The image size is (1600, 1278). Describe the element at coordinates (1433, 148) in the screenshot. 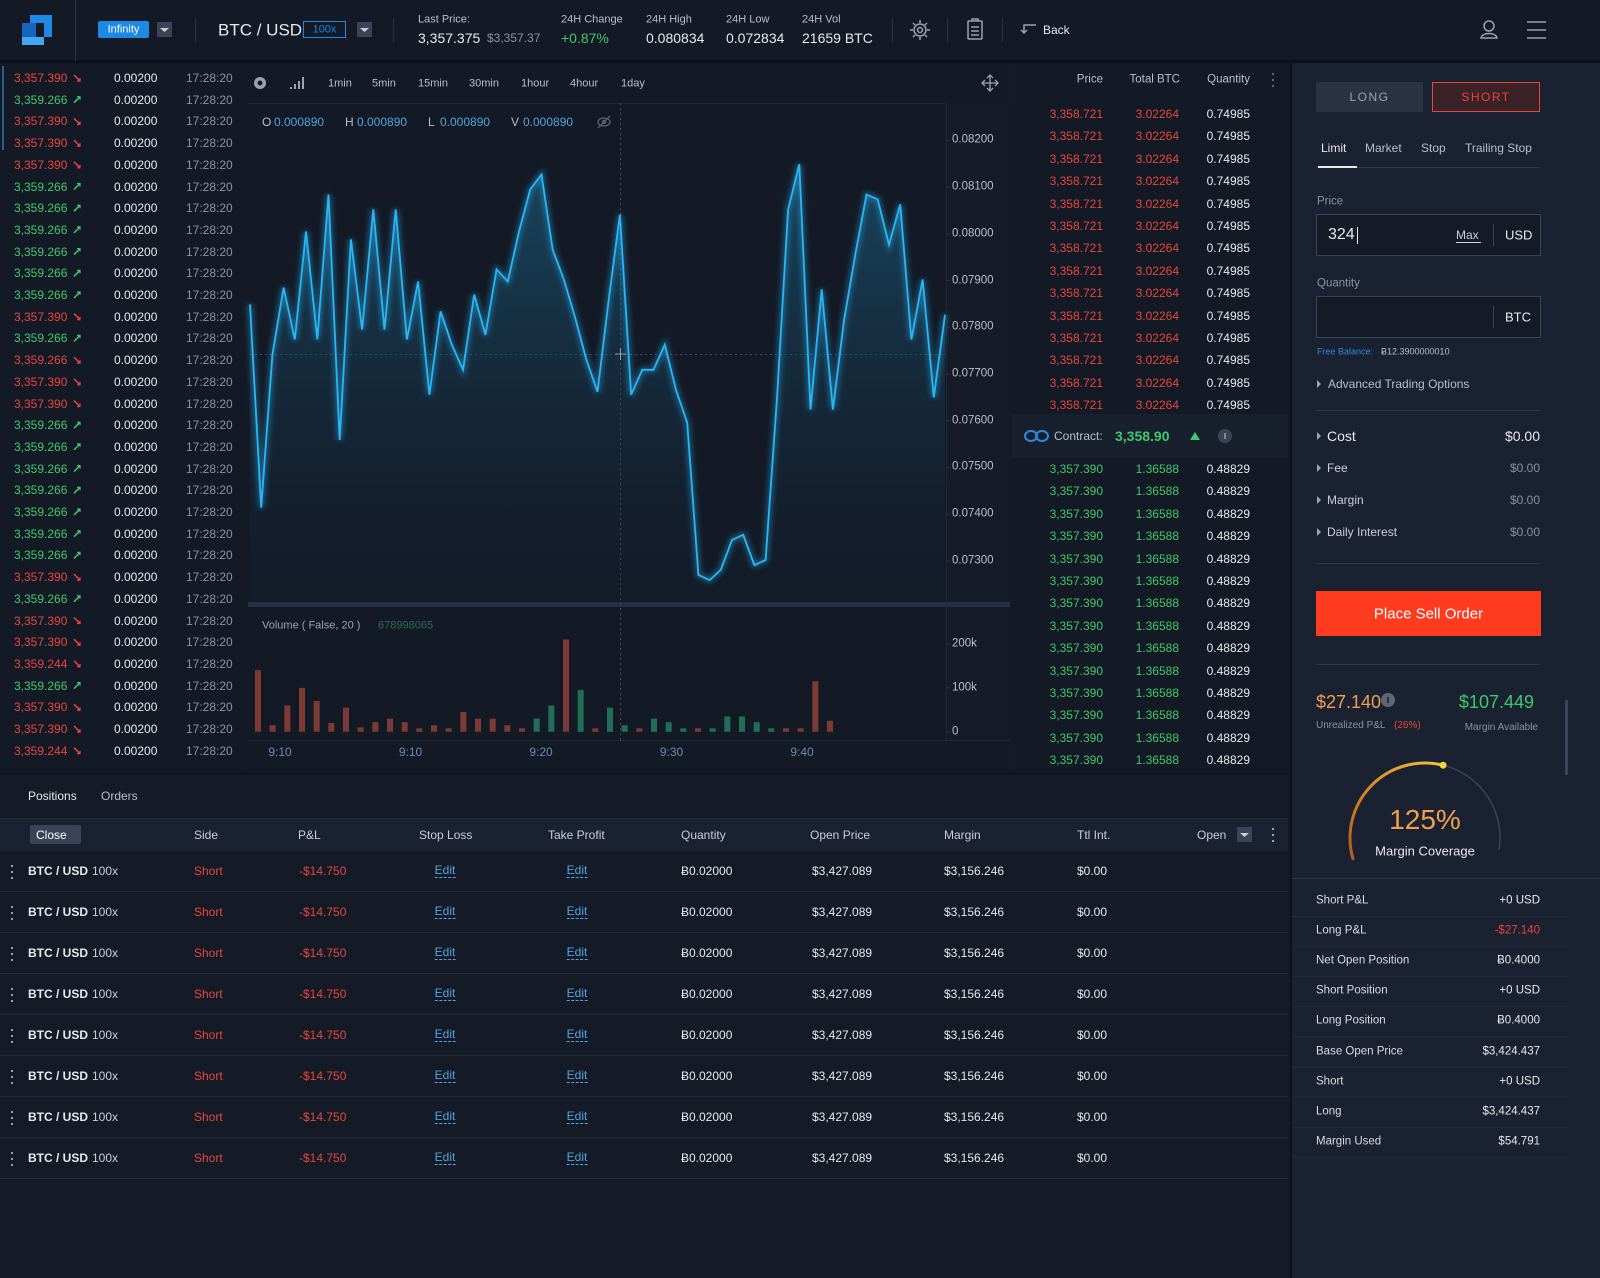

I see `order-tab: Stop` at that location.